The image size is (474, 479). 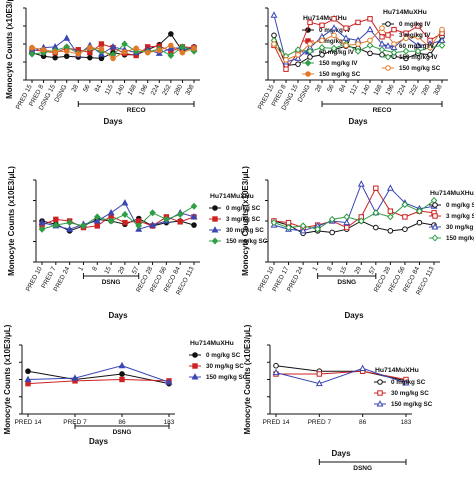 What do you see at coordinates (99, 88) in the screenshot?
I see `x-tick-label: 84` at bounding box center [99, 88].